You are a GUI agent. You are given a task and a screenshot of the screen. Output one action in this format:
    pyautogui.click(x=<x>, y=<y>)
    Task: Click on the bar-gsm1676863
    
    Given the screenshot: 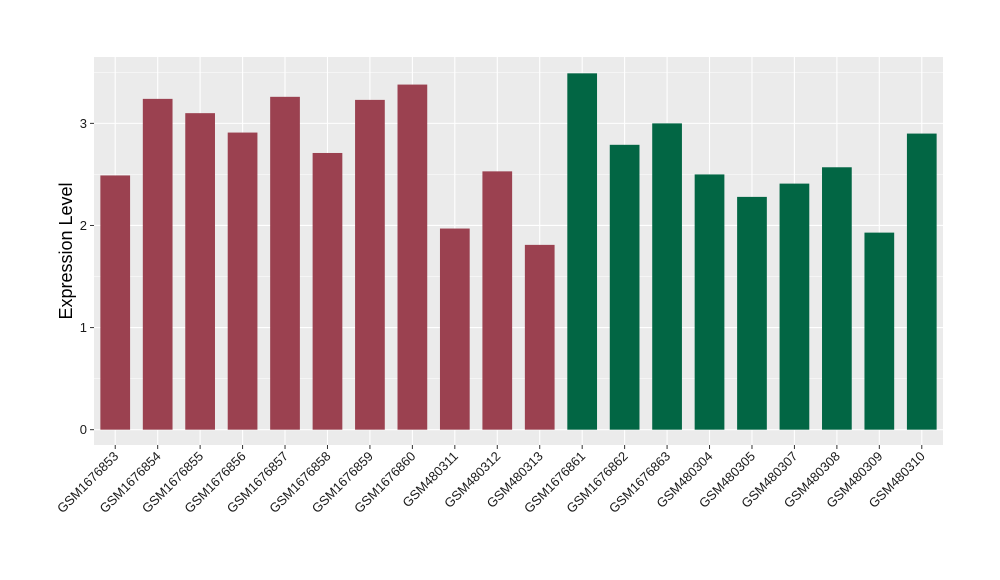 What is the action you would take?
    pyautogui.click(x=667, y=276)
    